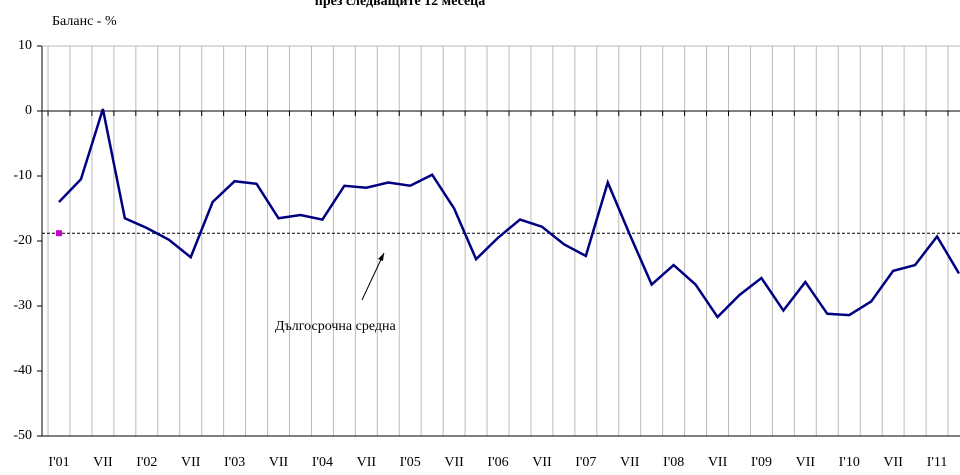 The height and width of the screenshot is (475, 960). What do you see at coordinates (381, 257) in the screenshot?
I see `annotation-arrowhead` at bounding box center [381, 257].